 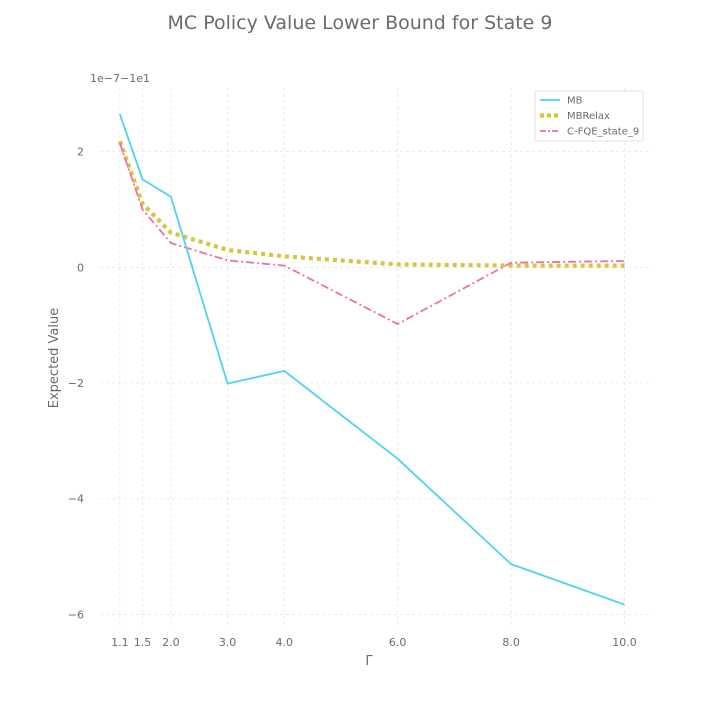 What do you see at coordinates (76, 614) in the screenshot?
I see `y-tick-label: −6` at bounding box center [76, 614].